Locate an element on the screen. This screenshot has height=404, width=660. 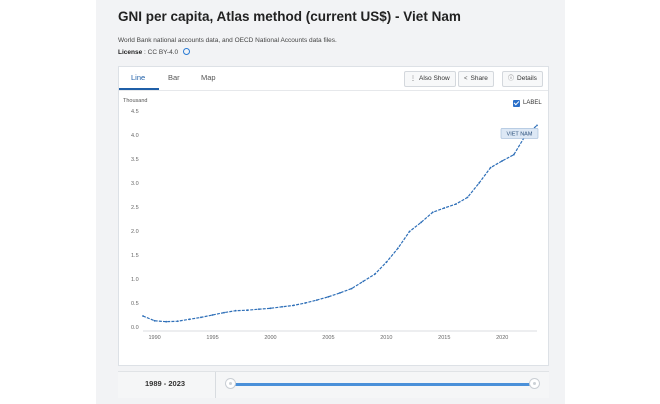
x-tick-label: 2020 is located at coordinates (502, 338).